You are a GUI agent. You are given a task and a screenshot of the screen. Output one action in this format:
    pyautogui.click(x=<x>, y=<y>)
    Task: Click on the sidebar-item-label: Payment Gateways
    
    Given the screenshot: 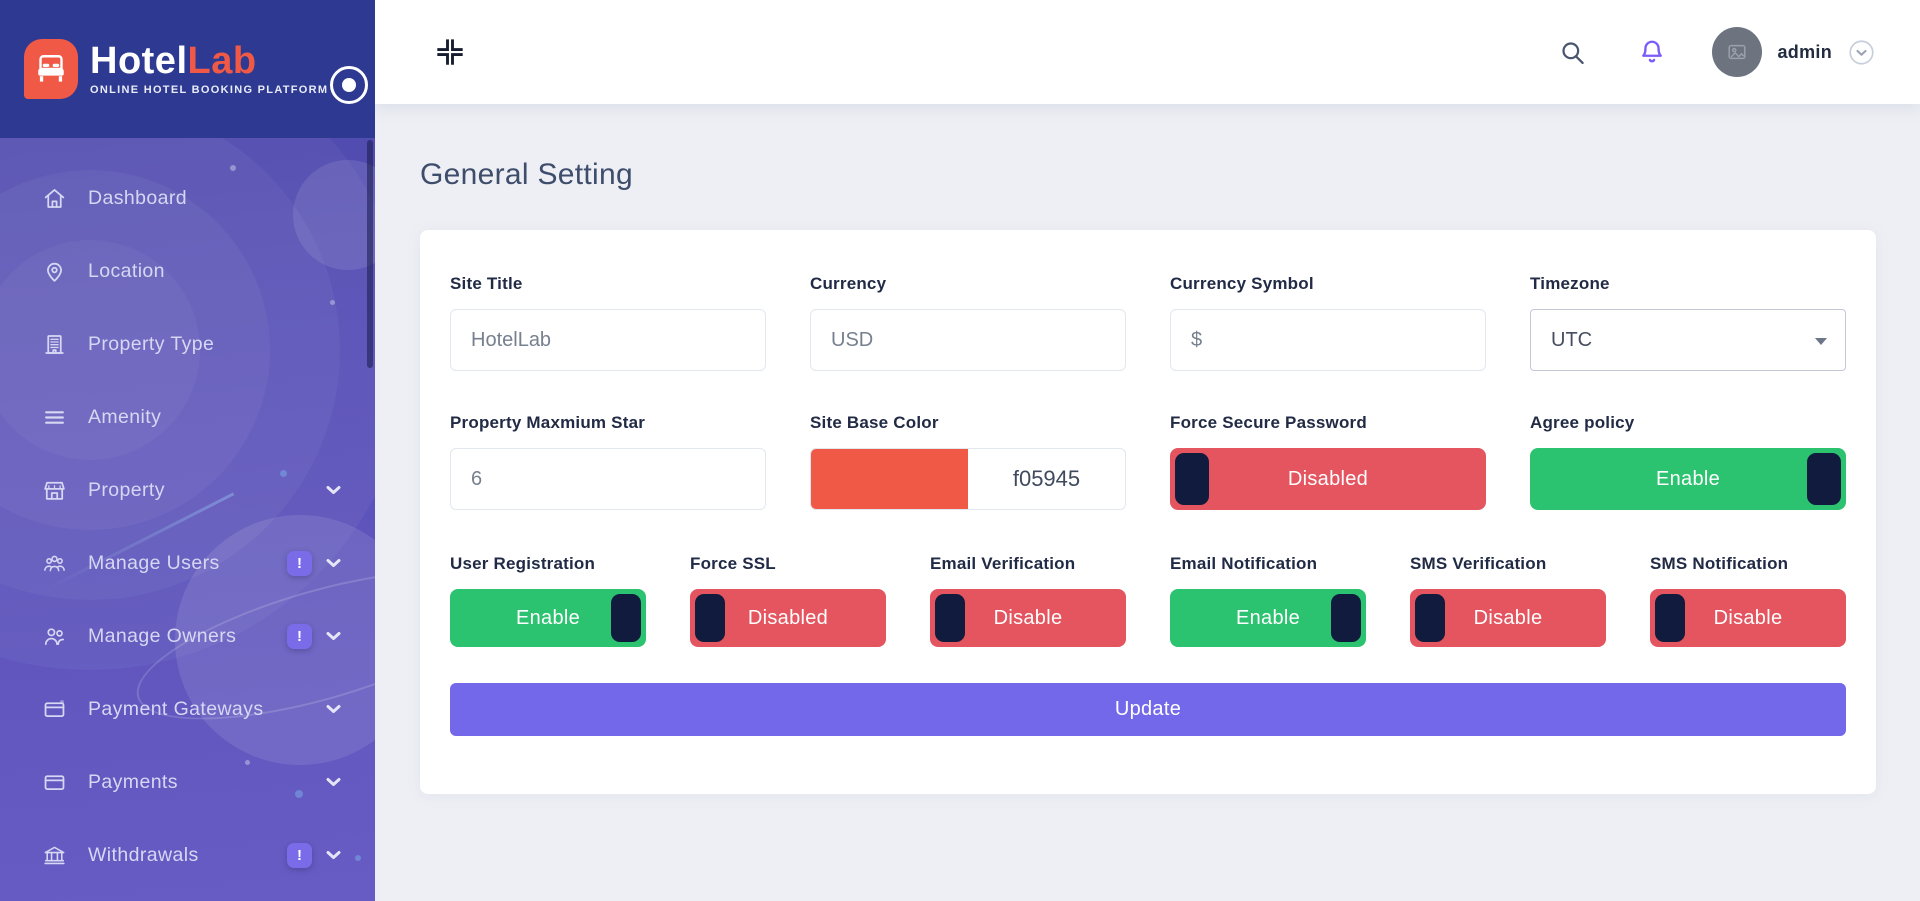 What is the action you would take?
    pyautogui.click(x=176, y=709)
    